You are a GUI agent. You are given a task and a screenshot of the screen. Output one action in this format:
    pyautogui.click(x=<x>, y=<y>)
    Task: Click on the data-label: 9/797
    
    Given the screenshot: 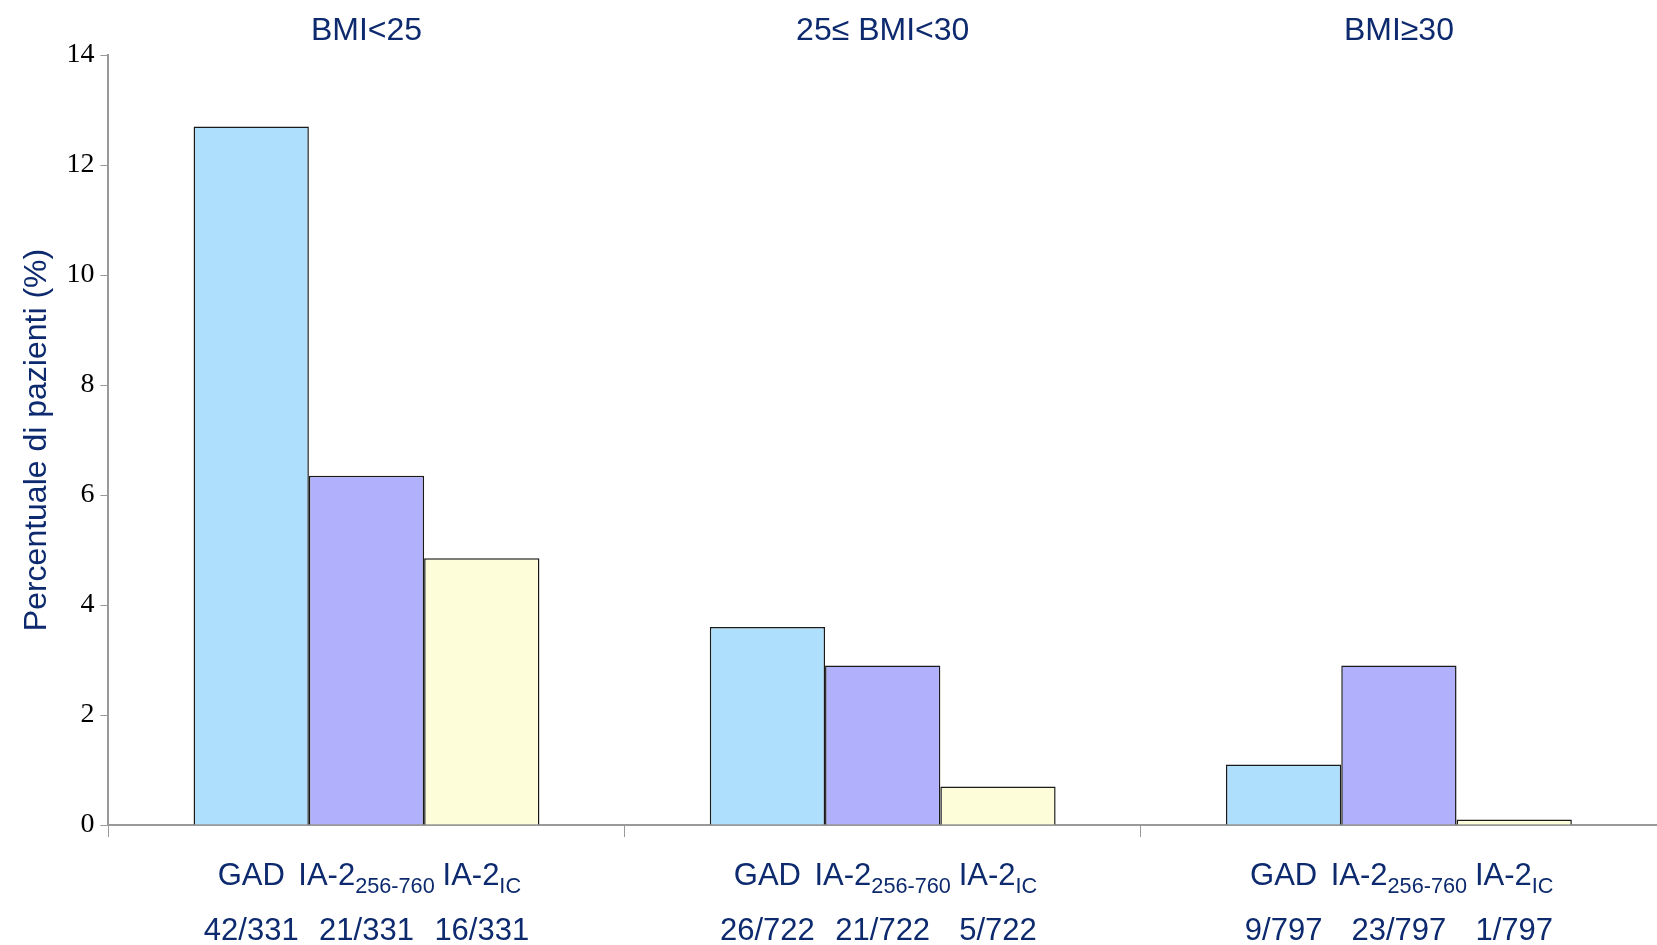 What is the action you would take?
    pyautogui.click(x=1283, y=928)
    